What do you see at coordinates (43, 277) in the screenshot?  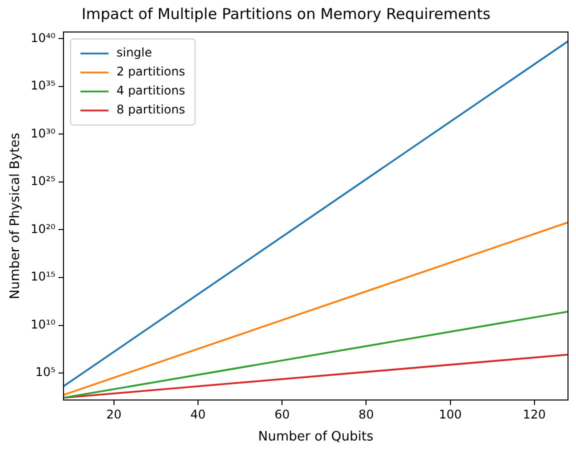 I see `y-tick-label: 10¹⁵` at bounding box center [43, 277].